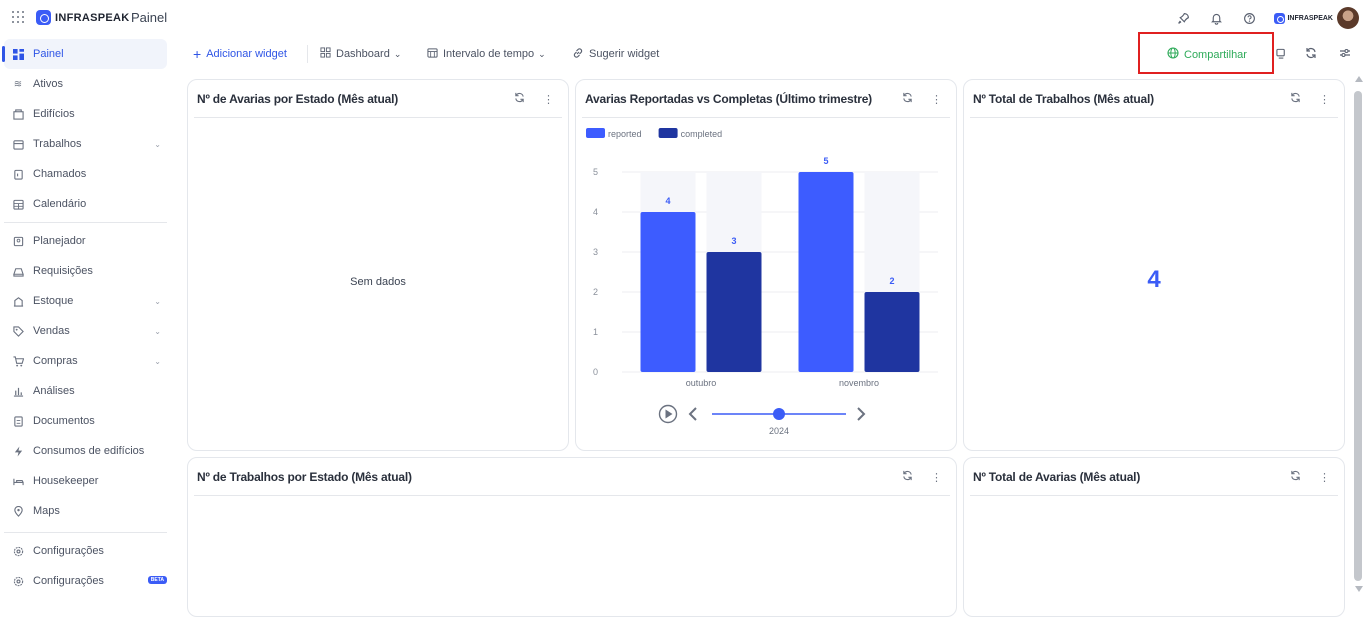  I want to click on time-interval-label: Intervalo de tempo, so click(489, 54).